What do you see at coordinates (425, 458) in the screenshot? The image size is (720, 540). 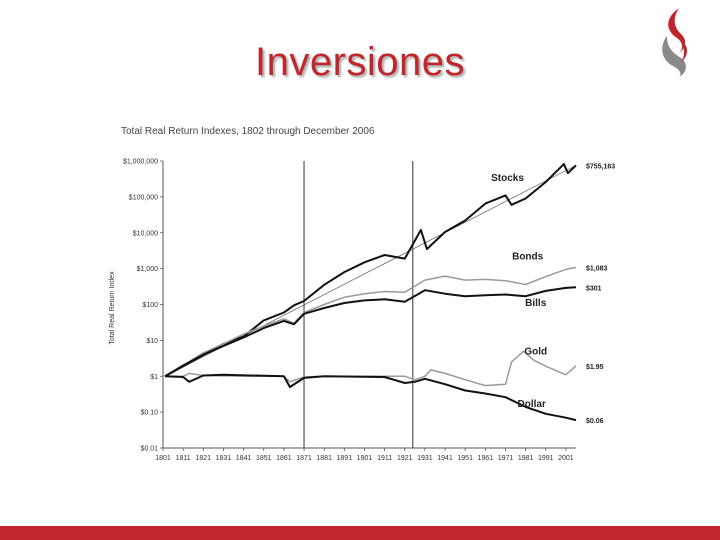 I see `x-tick-label: 1931` at bounding box center [425, 458].